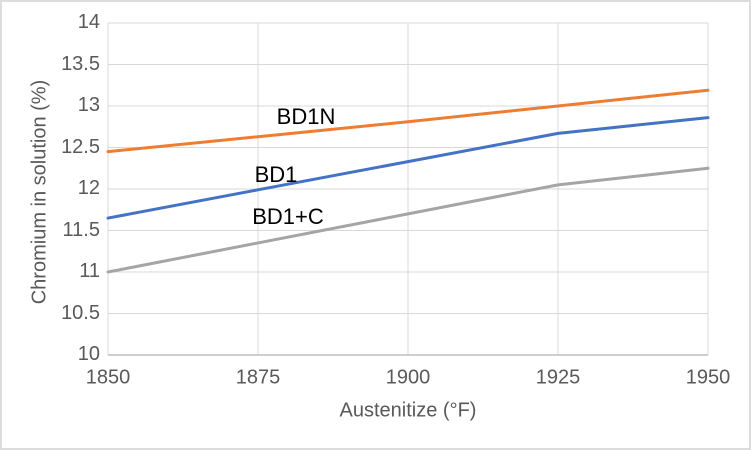 The height and width of the screenshot is (450, 751). I want to click on series-label-bd1: BD1, so click(276, 174).